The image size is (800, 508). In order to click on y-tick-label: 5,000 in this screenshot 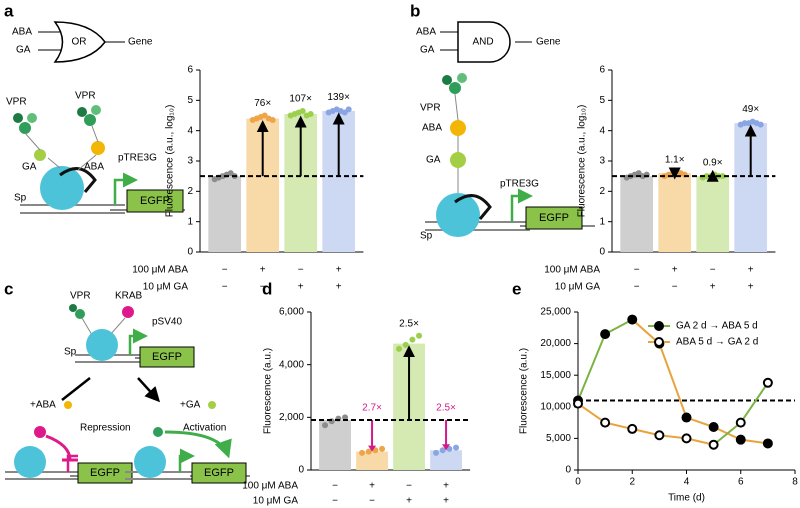, I will do `click(558, 438)`.